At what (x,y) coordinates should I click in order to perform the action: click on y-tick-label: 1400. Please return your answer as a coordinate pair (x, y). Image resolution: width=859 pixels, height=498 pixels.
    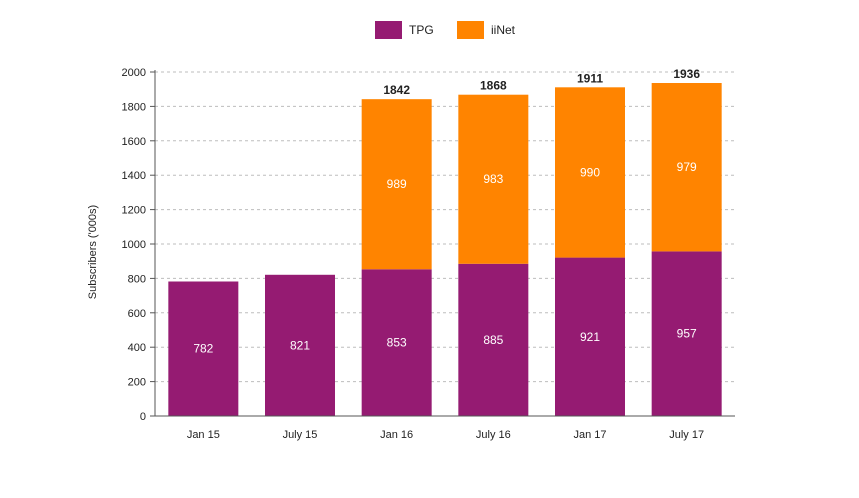
    Looking at the image, I should click on (134, 176).